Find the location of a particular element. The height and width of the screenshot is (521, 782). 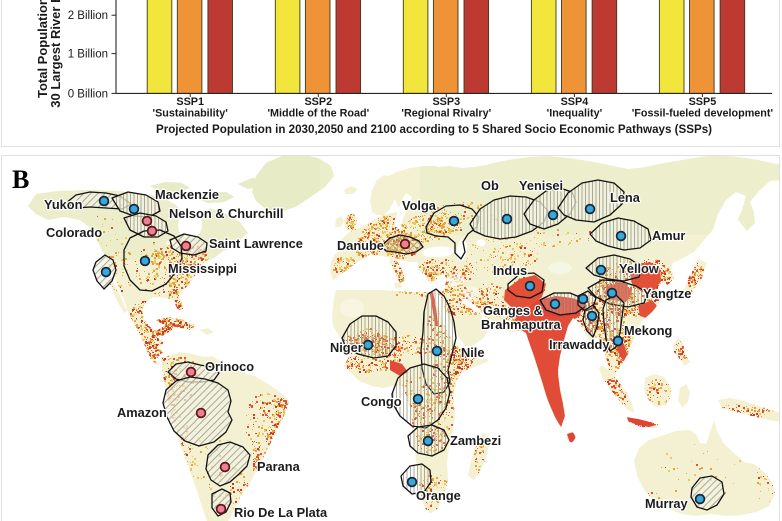

svg-text: Mekong is located at coordinates (648, 330).